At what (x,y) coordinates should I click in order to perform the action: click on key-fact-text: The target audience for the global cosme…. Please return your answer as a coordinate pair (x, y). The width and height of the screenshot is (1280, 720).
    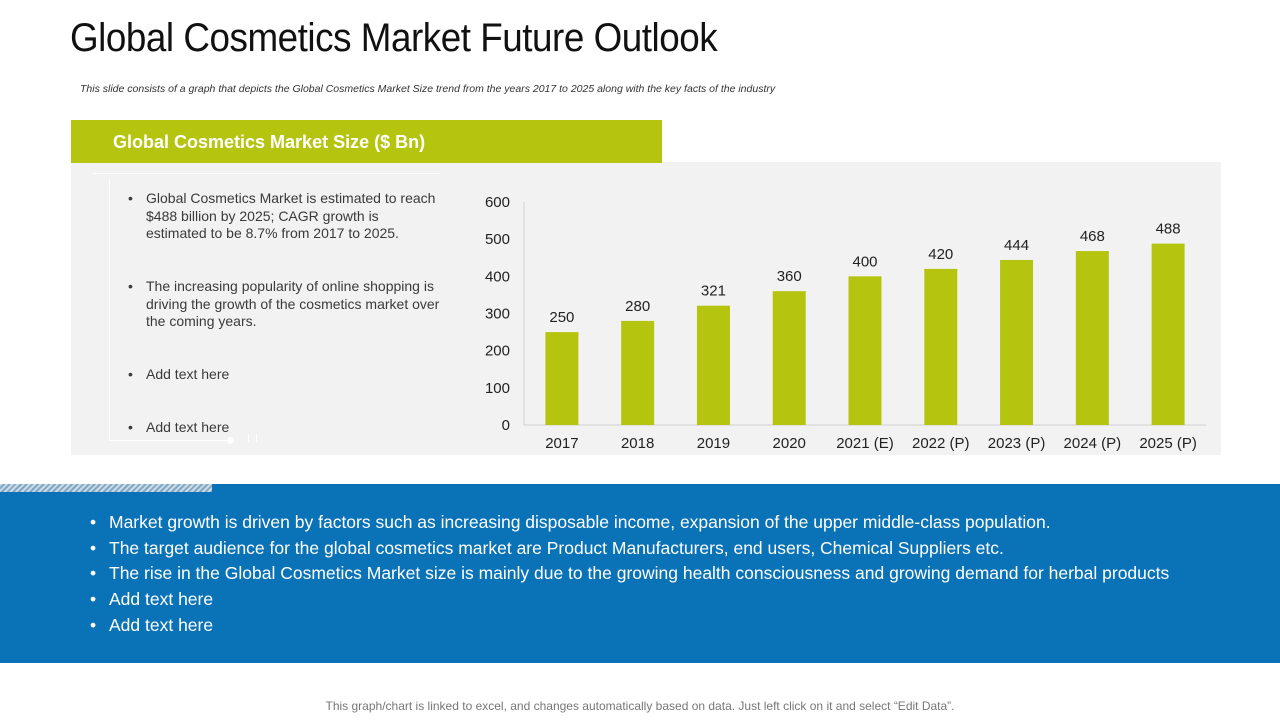
    Looking at the image, I should click on (556, 547).